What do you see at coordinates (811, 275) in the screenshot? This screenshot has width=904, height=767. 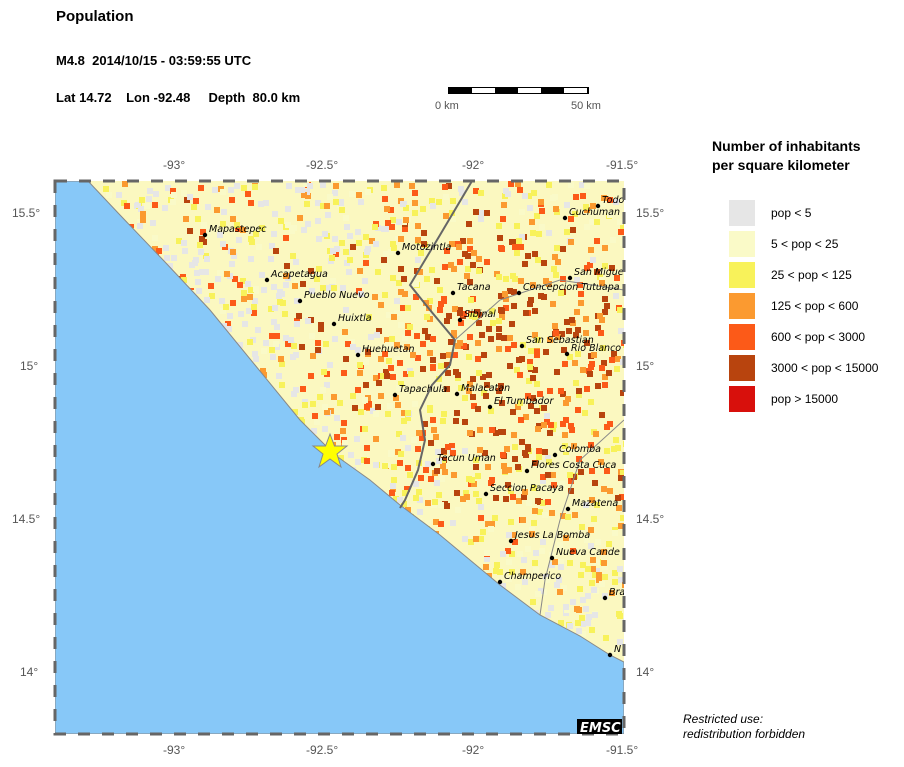 I see `legend-label: 25 < pop < 125` at bounding box center [811, 275].